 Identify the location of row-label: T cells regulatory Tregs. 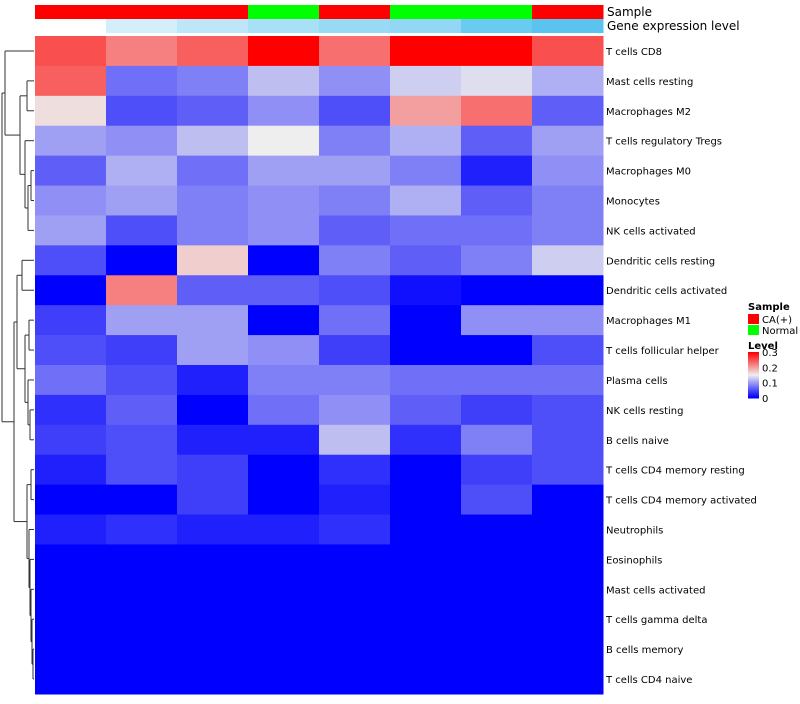
(663, 142).